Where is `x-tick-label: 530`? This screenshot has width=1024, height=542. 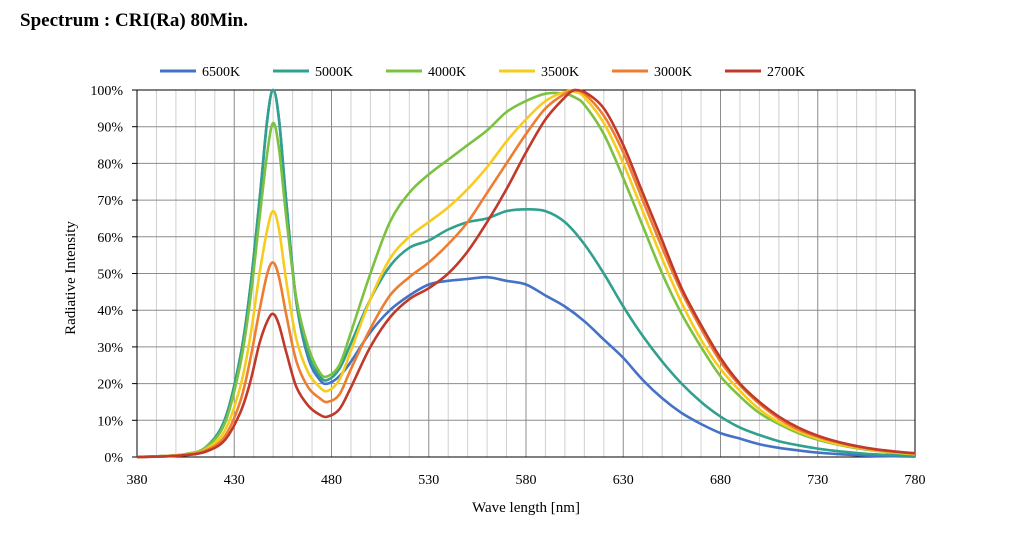
x-tick-label: 530 is located at coordinates (428, 480).